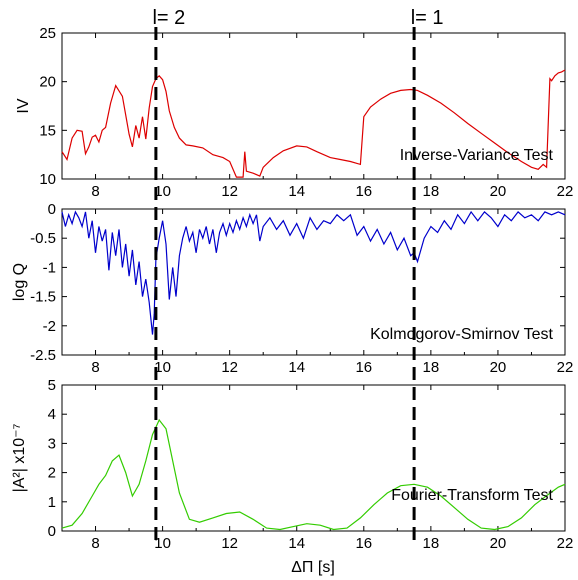  Describe the element at coordinates (19, 282) in the screenshot. I see `y-axis-label: log Q` at that location.